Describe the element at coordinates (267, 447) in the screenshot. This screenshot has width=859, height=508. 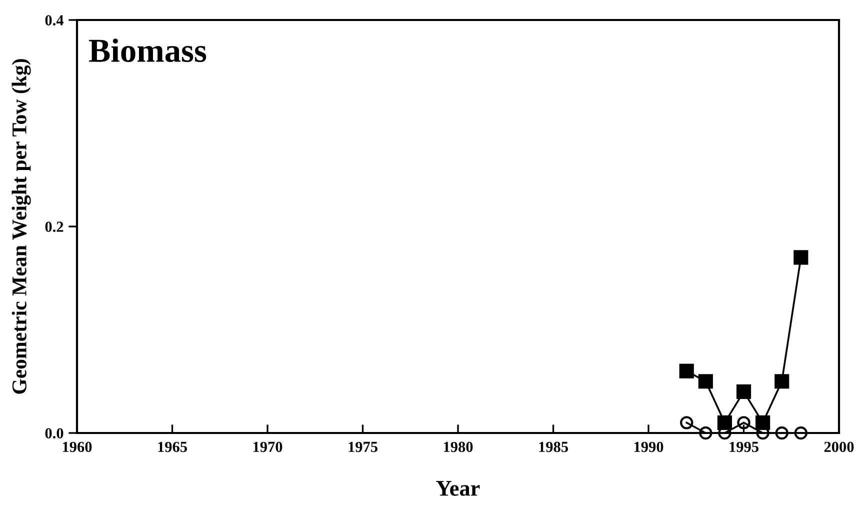
I see `x-tick-label: 1970` at that location.